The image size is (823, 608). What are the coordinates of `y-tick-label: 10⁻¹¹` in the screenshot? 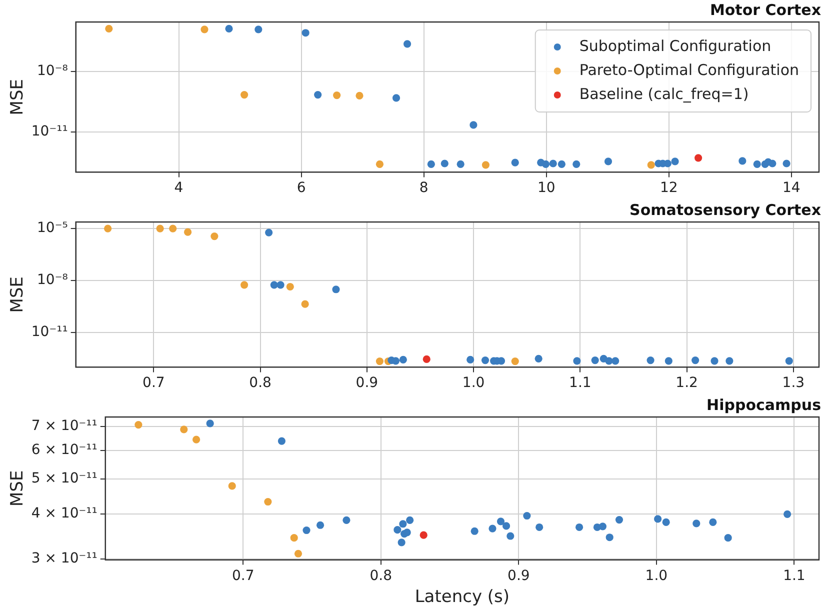 It's located at (49, 132).